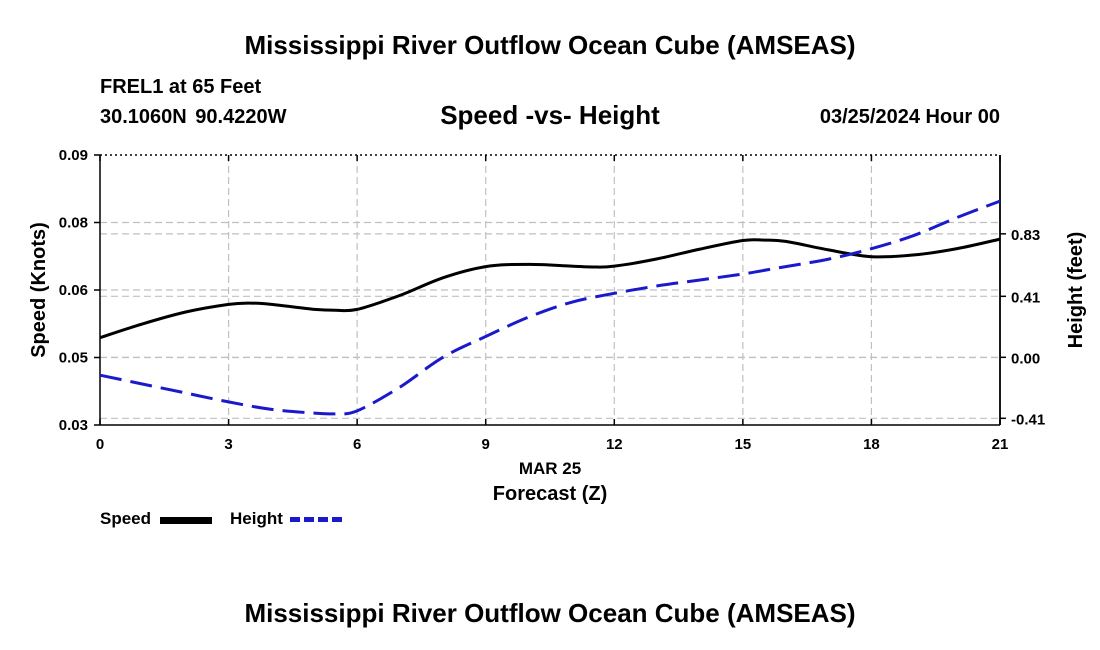 This screenshot has height=650, width=1100. What do you see at coordinates (73, 425) in the screenshot?
I see `y-tick-label: 0.03` at bounding box center [73, 425].